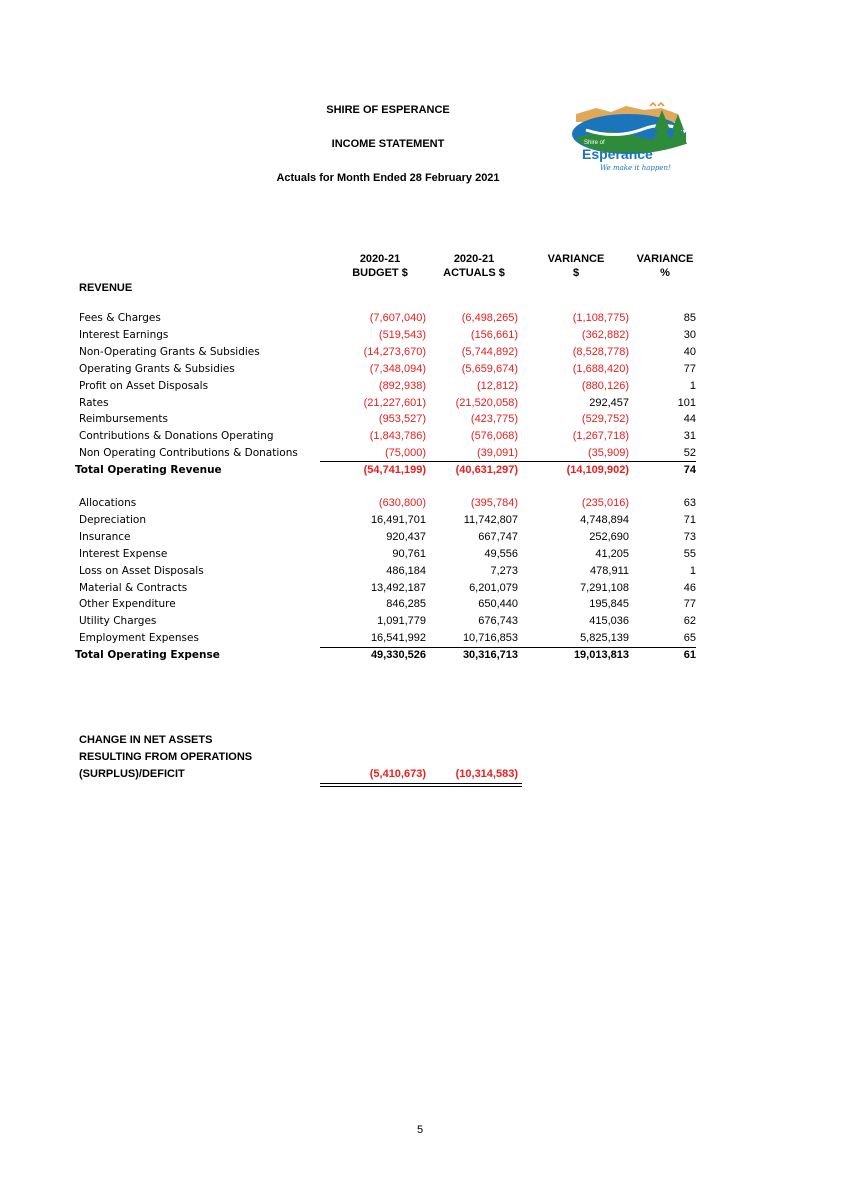 This screenshot has width=843, height=1193. Describe the element at coordinates (689, 588) in the screenshot. I see `row-pct-value: 46` at that location.